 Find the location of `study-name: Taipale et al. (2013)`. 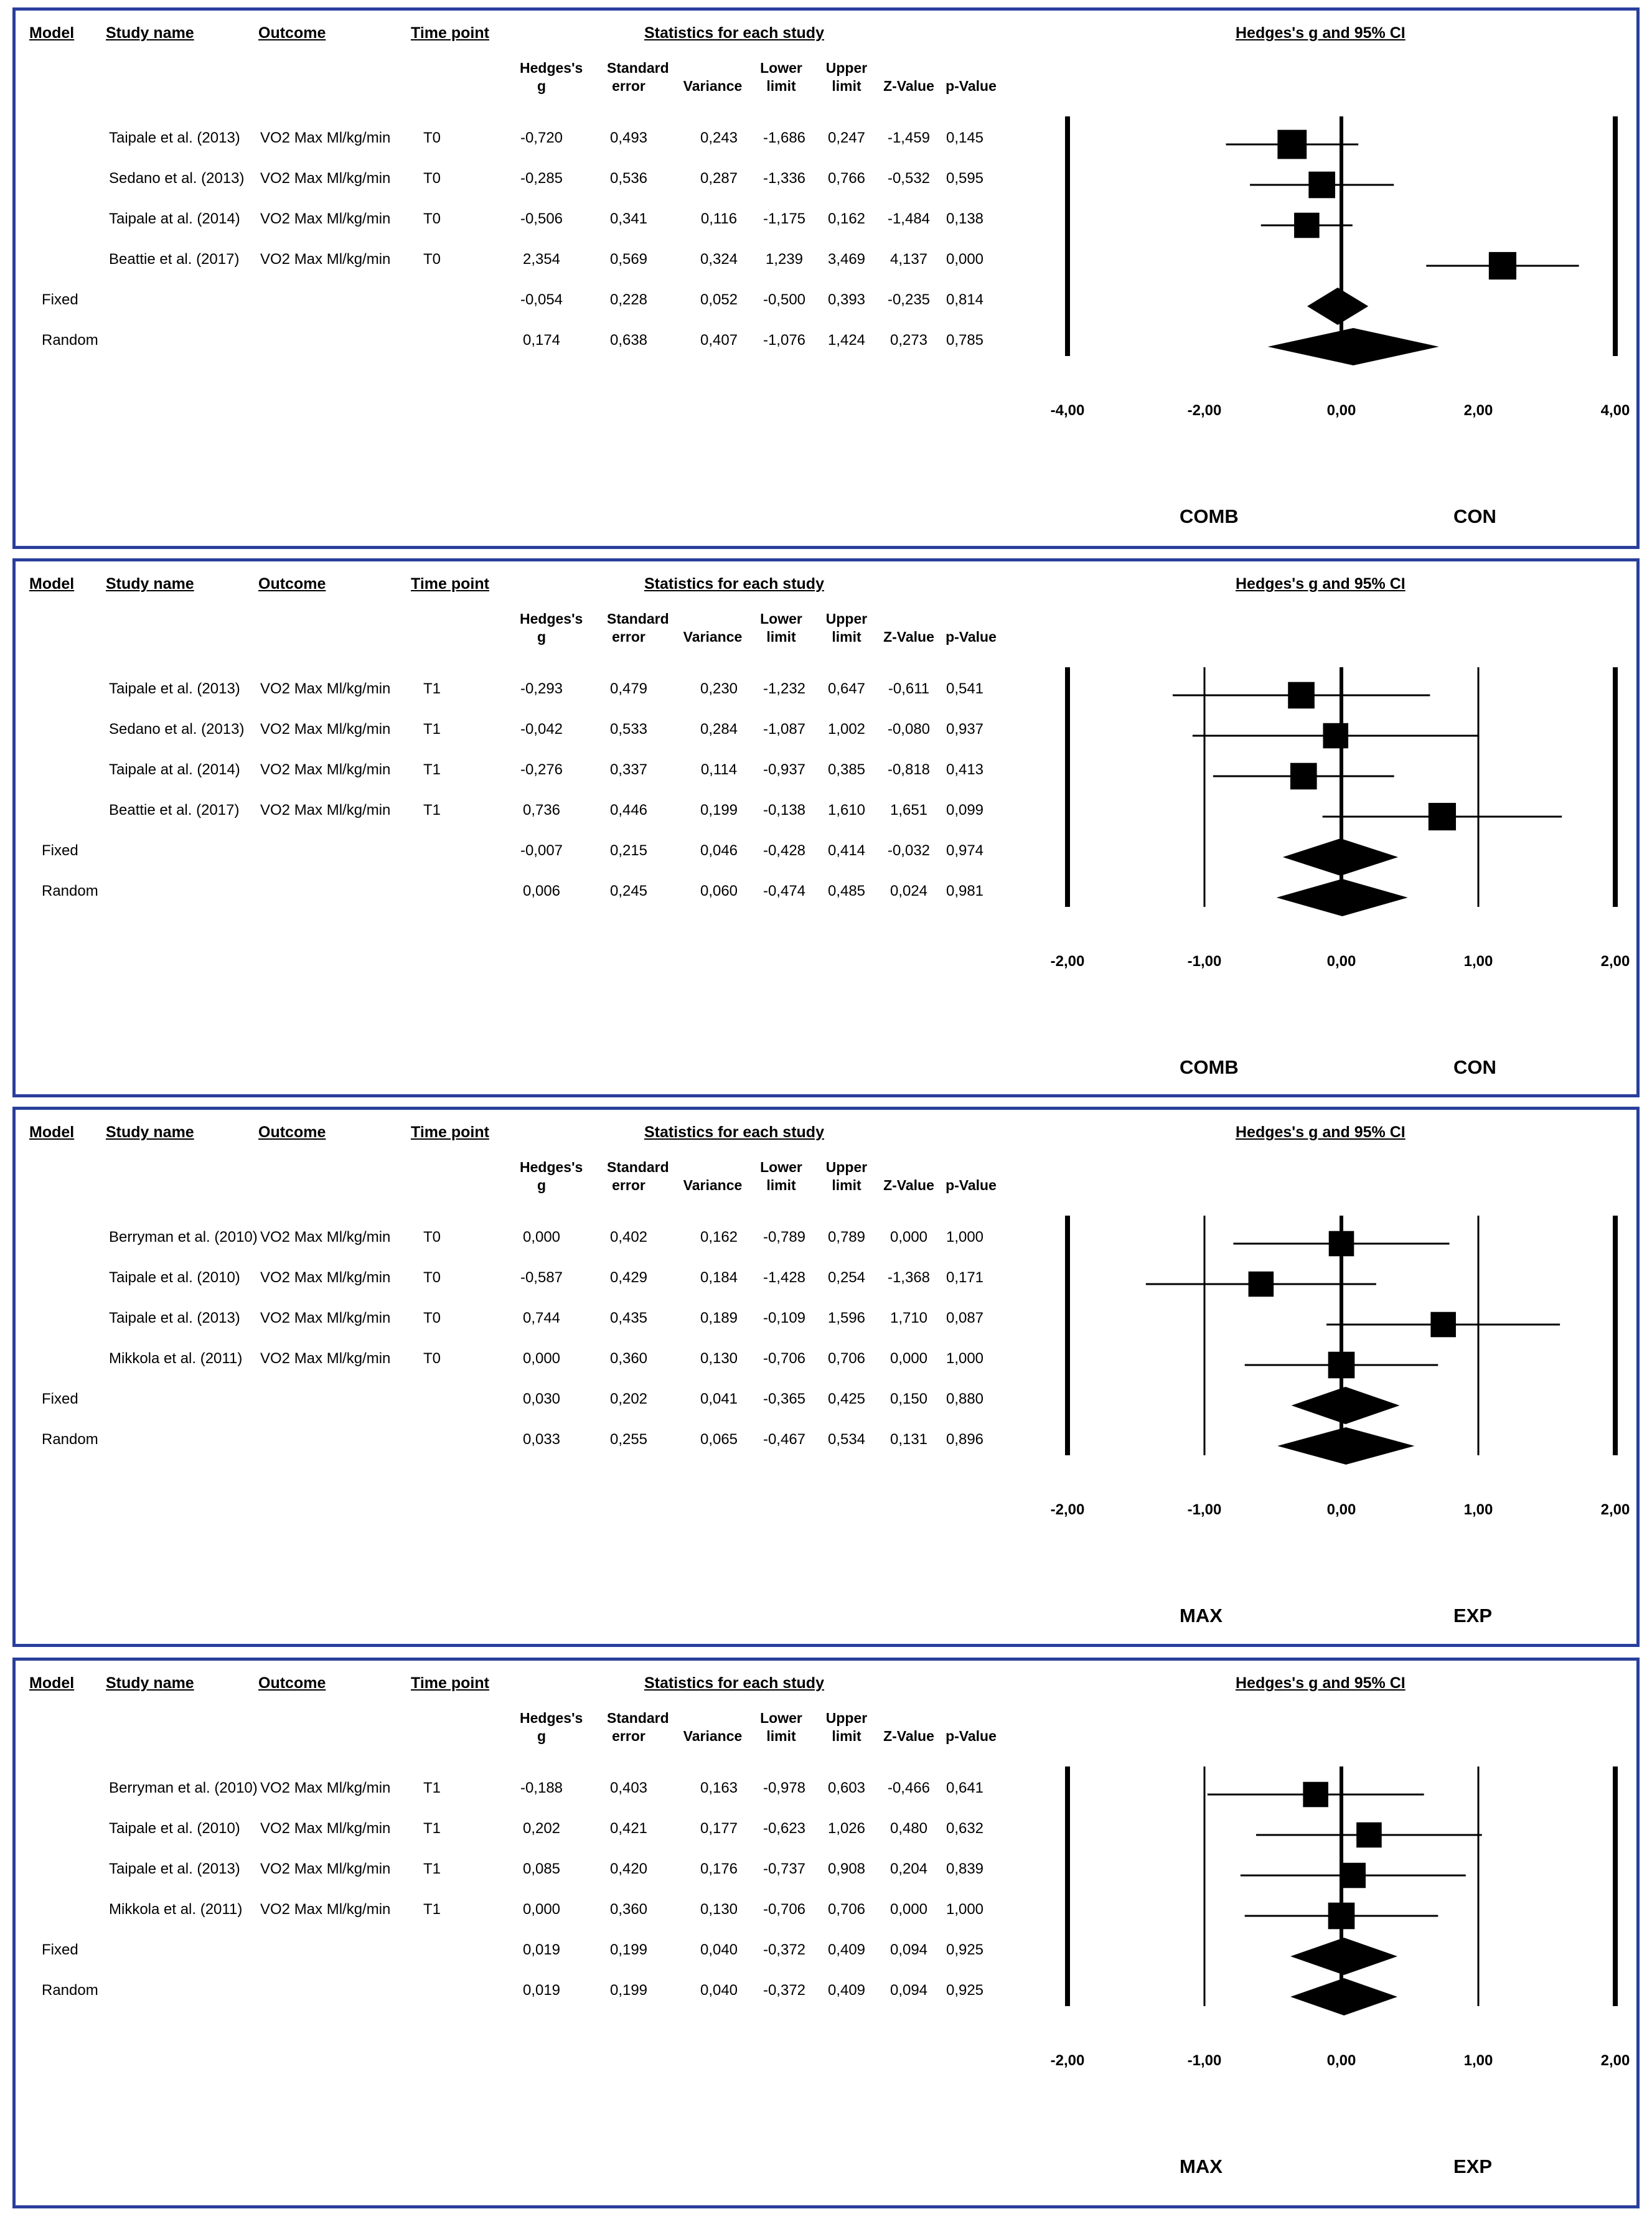

study-name: Taipale et al. (2013) is located at coordinates (174, 688).